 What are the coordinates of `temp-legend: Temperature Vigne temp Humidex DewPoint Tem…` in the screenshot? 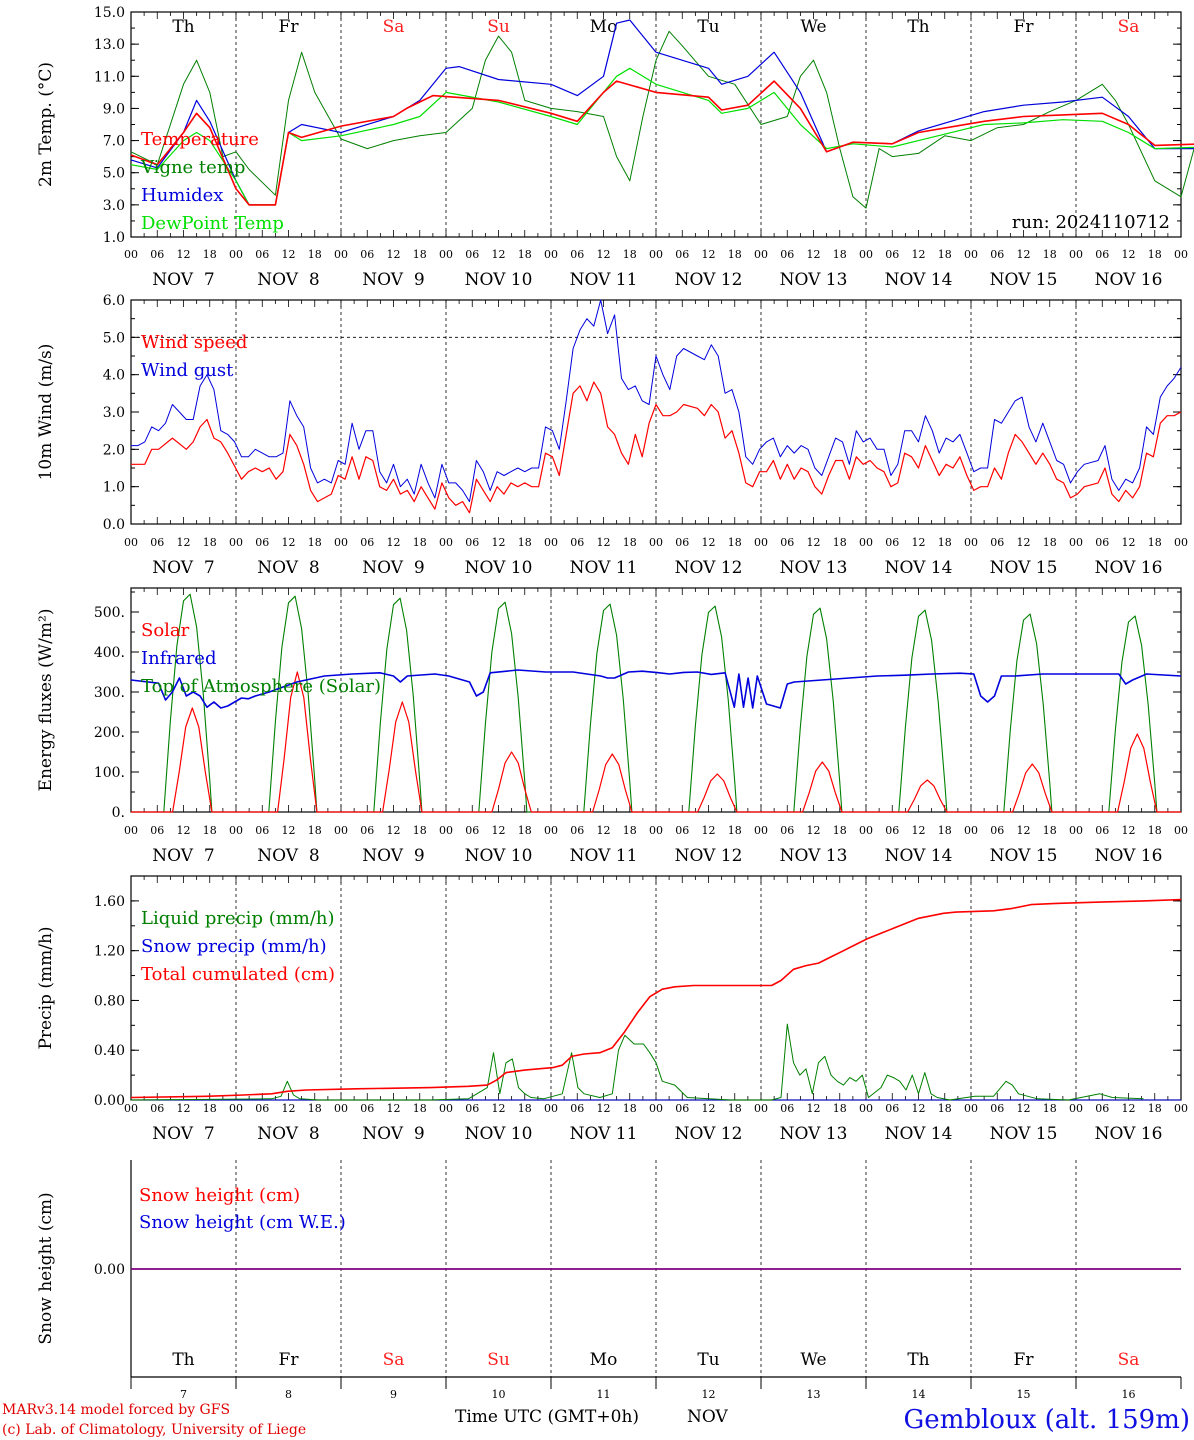 It's located at (212, 181).